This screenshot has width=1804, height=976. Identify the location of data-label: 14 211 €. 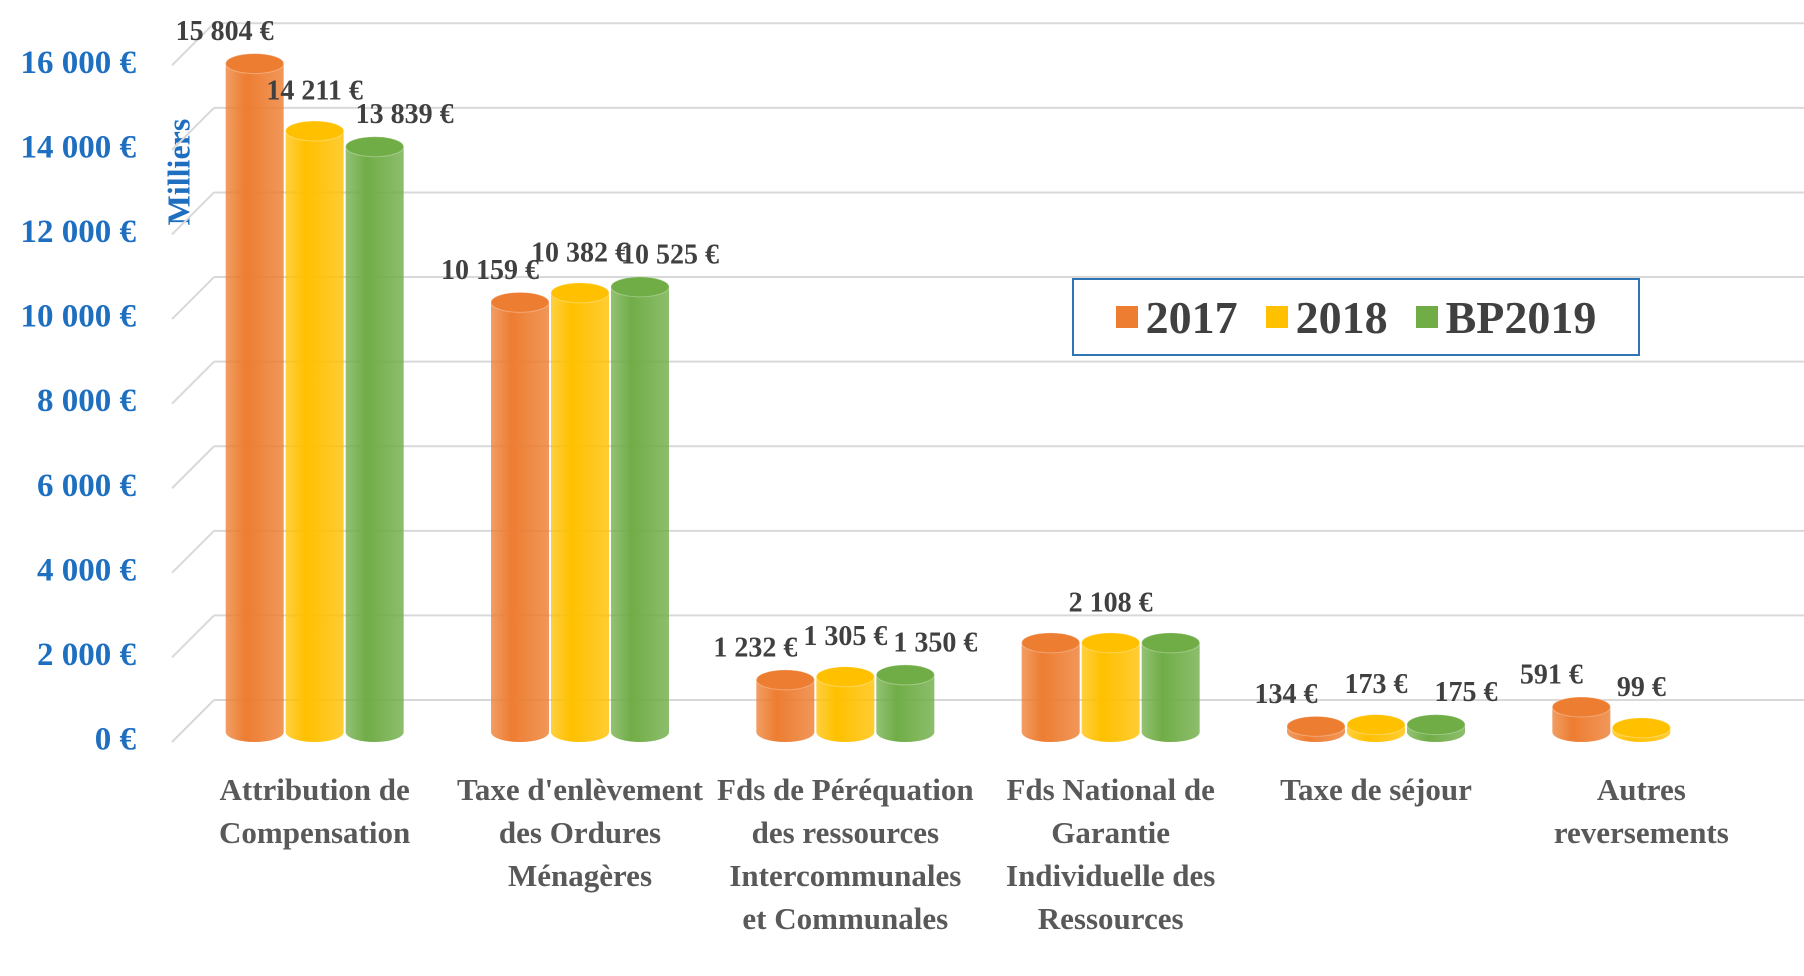
(314, 90).